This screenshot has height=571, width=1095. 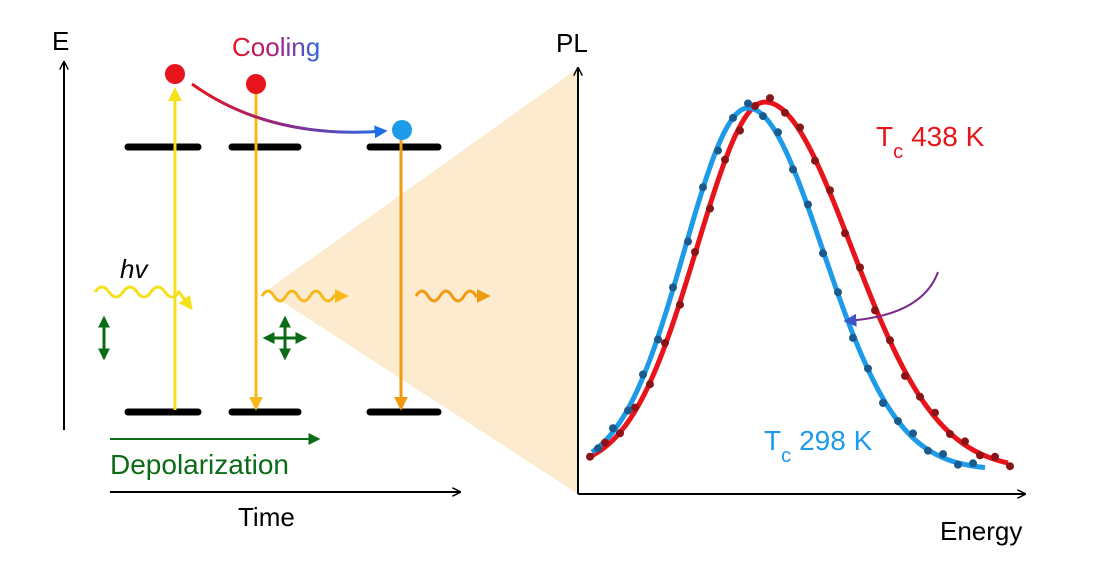 What do you see at coordinates (199, 464) in the screenshot?
I see `depolarization-label: Depolarization` at bounding box center [199, 464].